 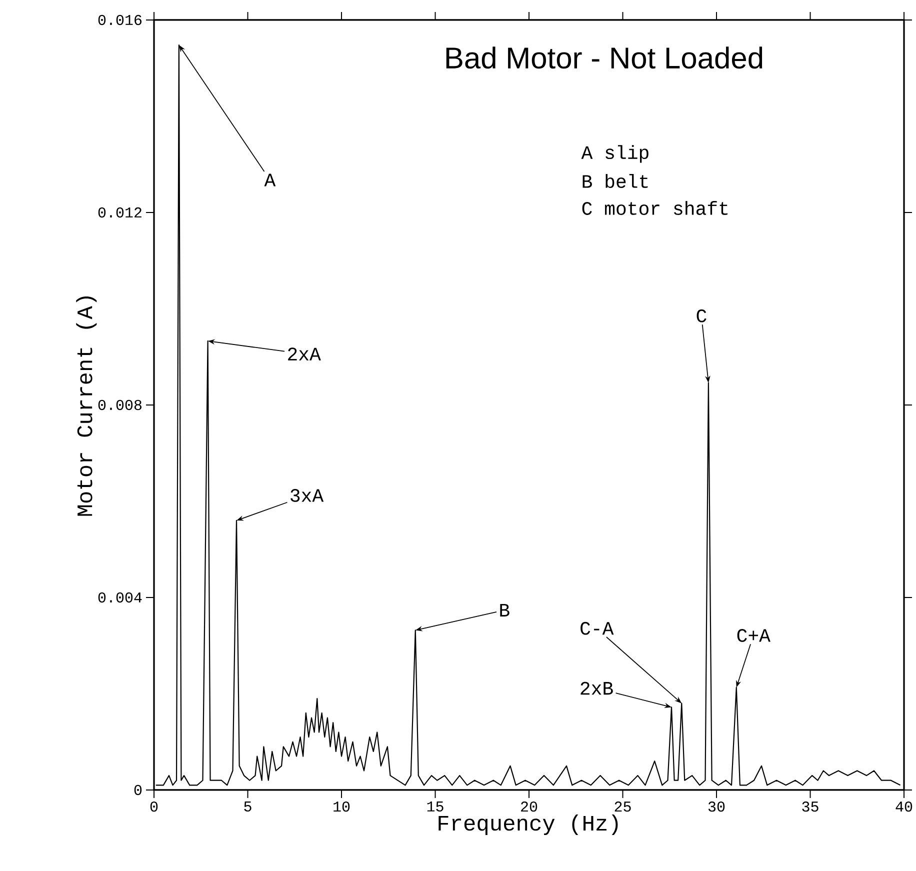 What do you see at coordinates (248, 807) in the screenshot?
I see `x-tick-label: 5` at bounding box center [248, 807].